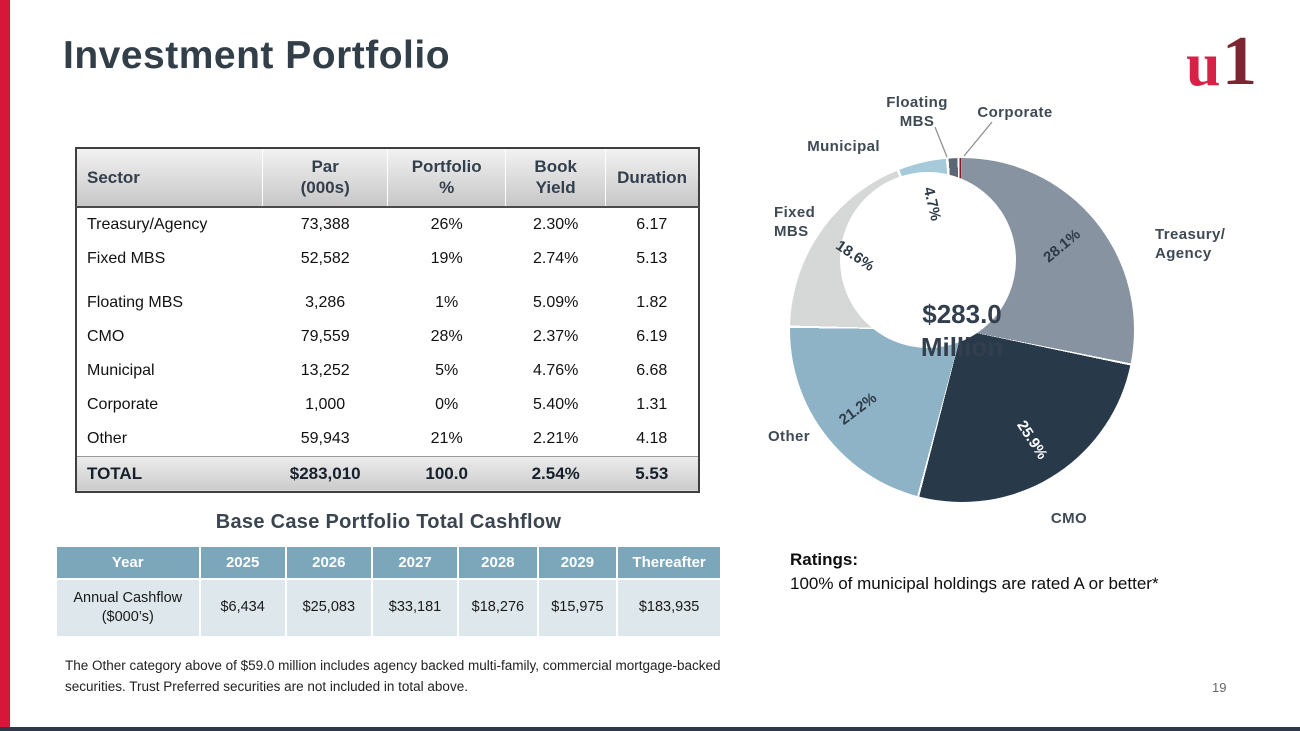  What do you see at coordinates (325, 178) in the screenshot?
I see `col-header-par: Par (000s)` at bounding box center [325, 178].